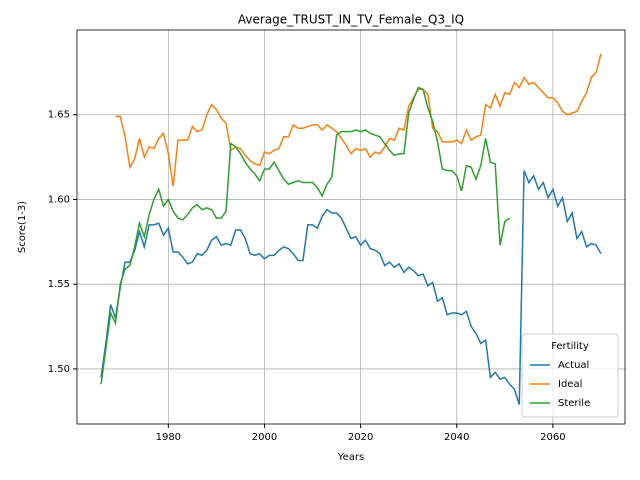  Describe the element at coordinates (552, 437) in the screenshot. I see `x-tick-label: 2060` at that location.